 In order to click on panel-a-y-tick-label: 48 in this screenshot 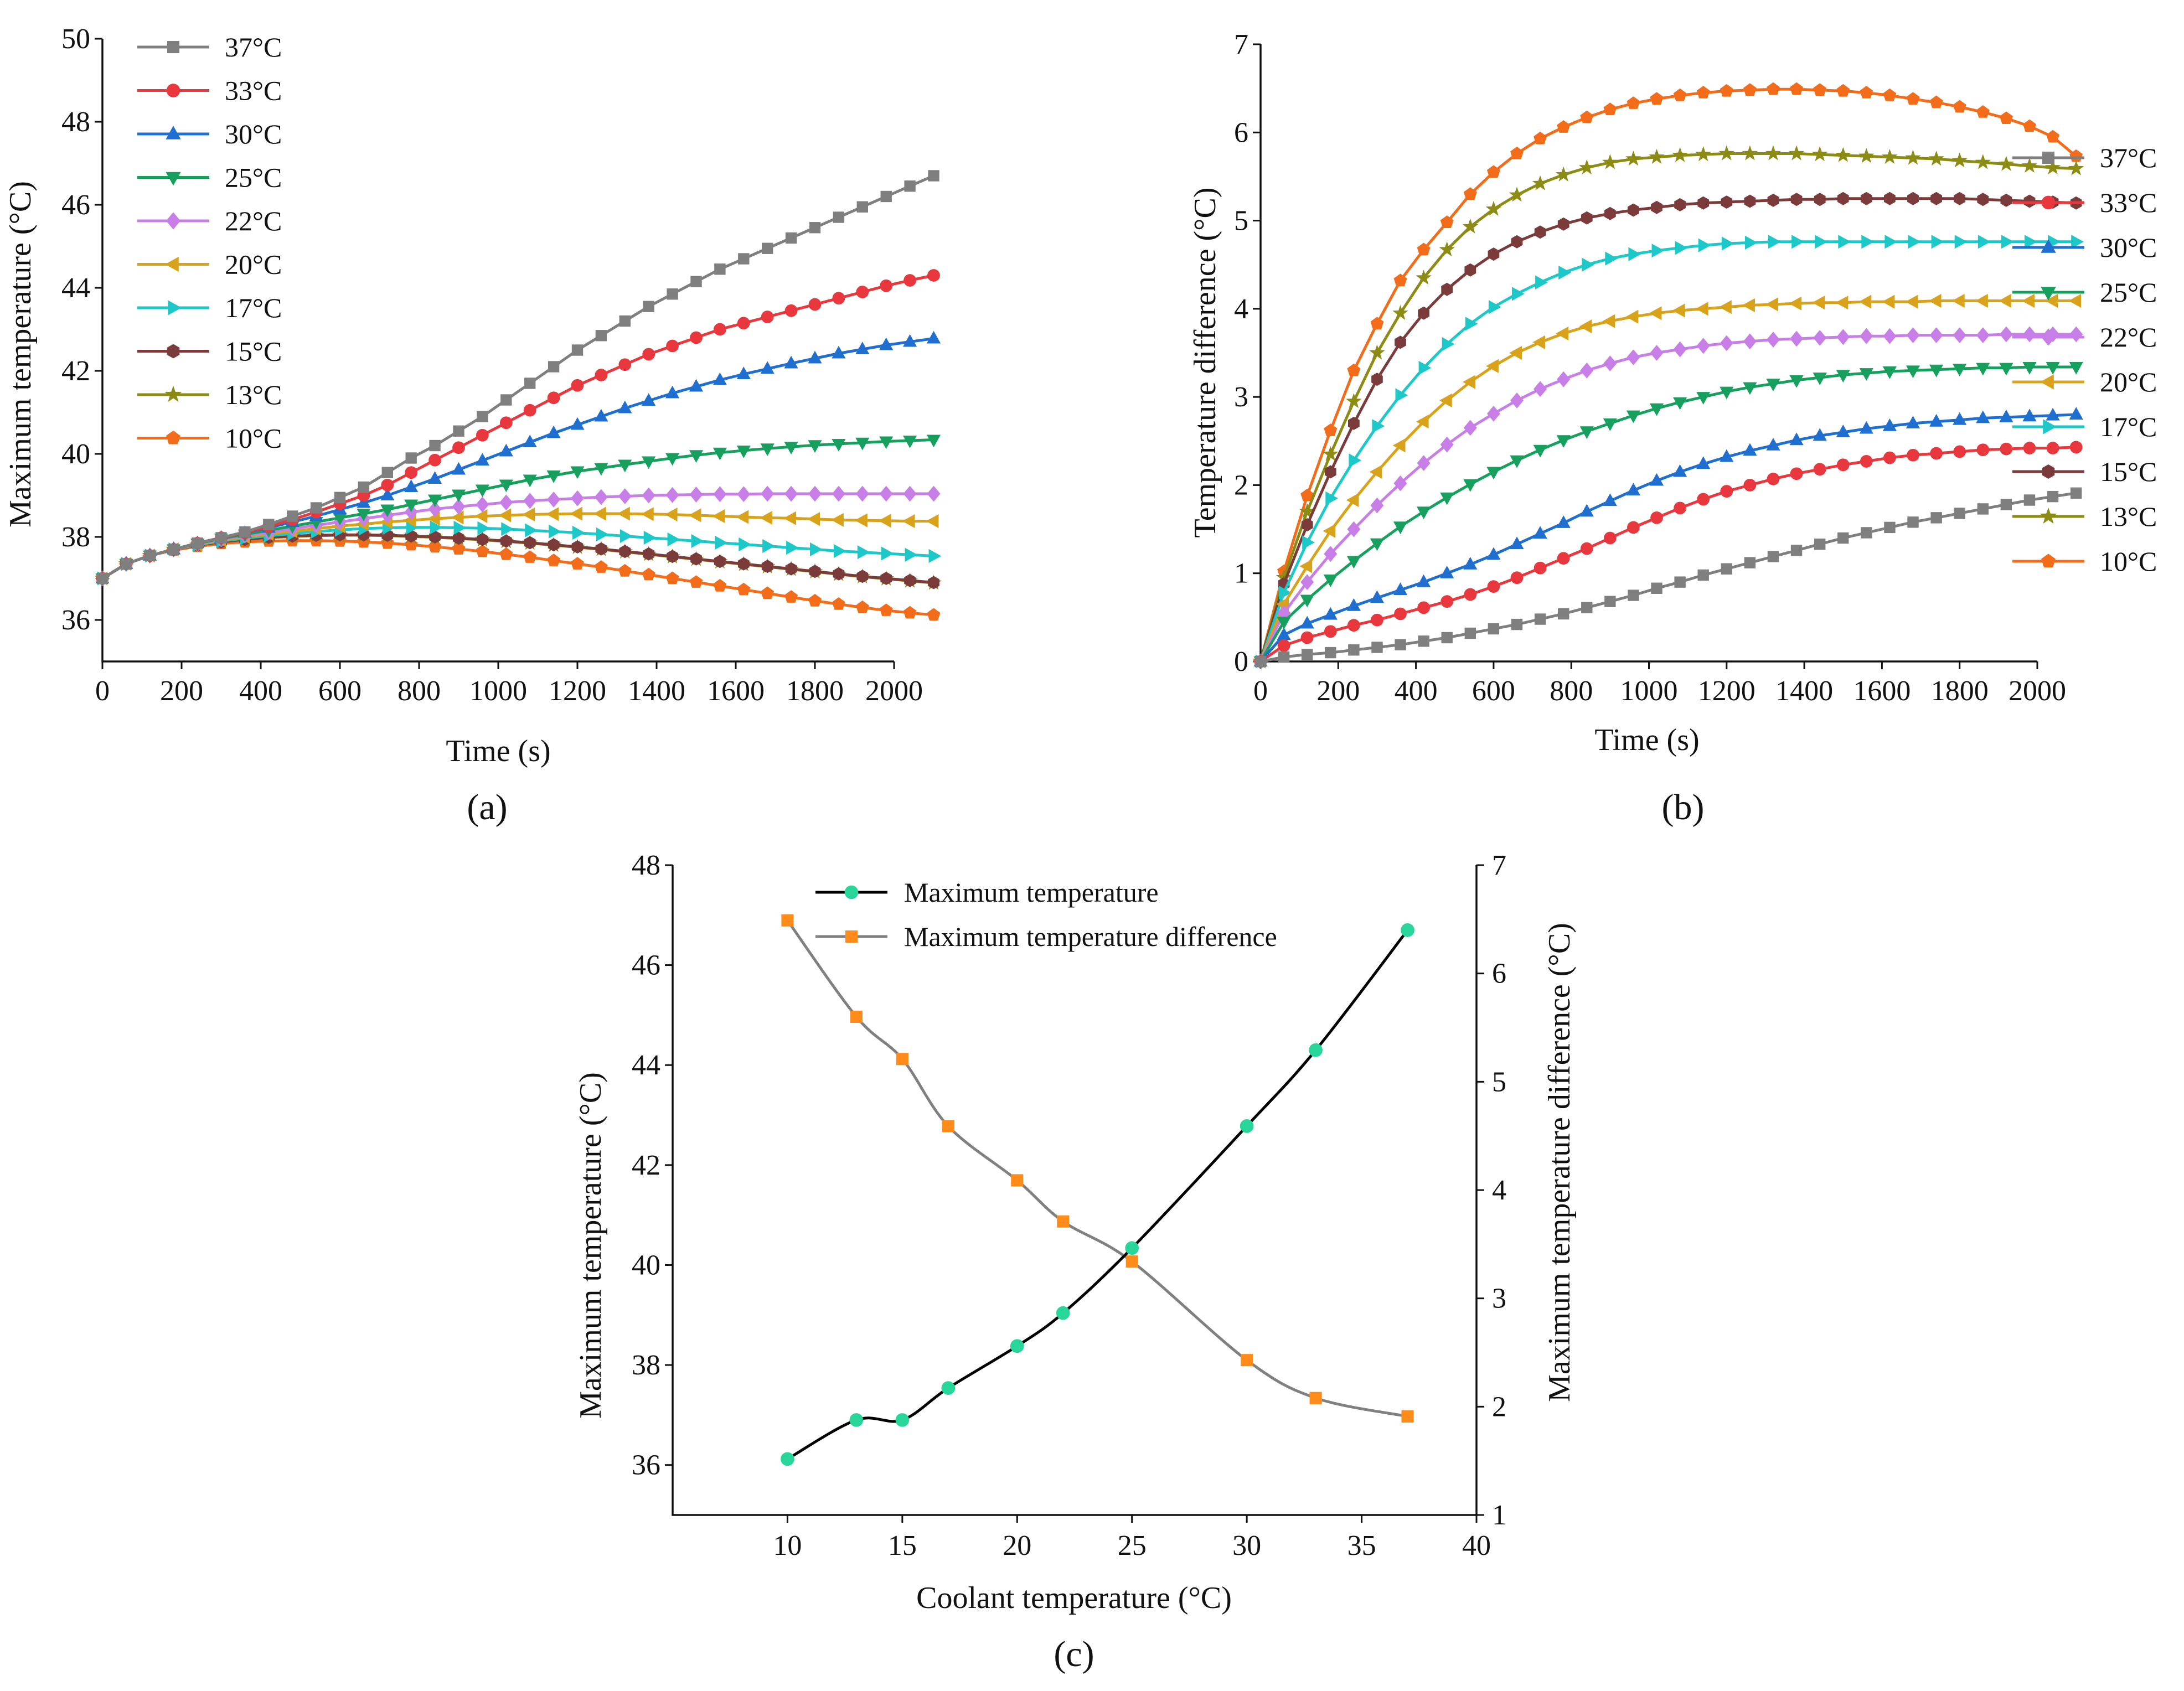, I will do `click(75, 122)`.